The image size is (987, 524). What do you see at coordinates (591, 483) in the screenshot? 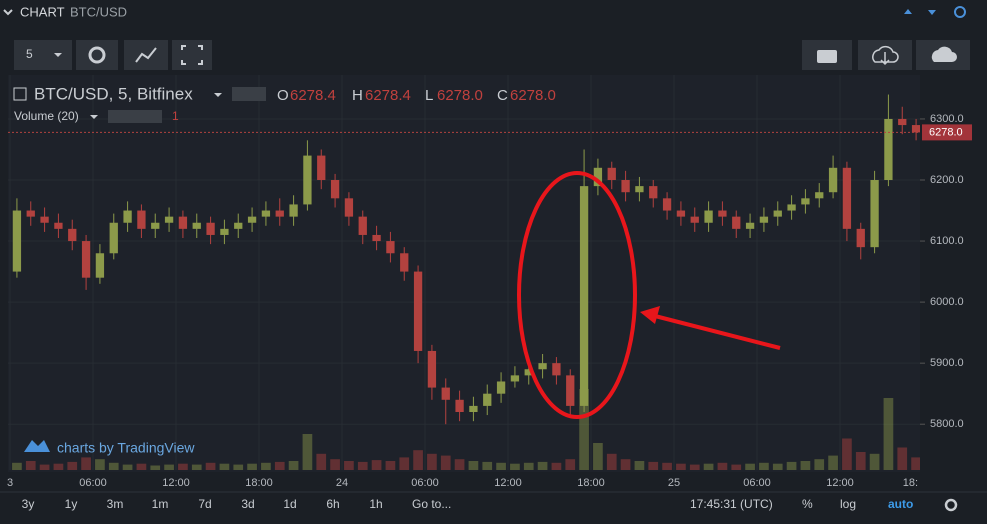
I see `x-tick-label: 18:00` at bounding box center [591, 483].